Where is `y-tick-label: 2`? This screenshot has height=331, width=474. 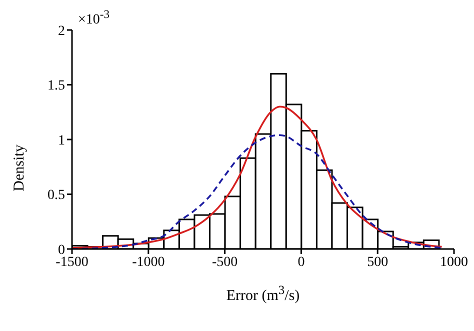 y-tick-label: 2 is located at coordinates (61, 31).